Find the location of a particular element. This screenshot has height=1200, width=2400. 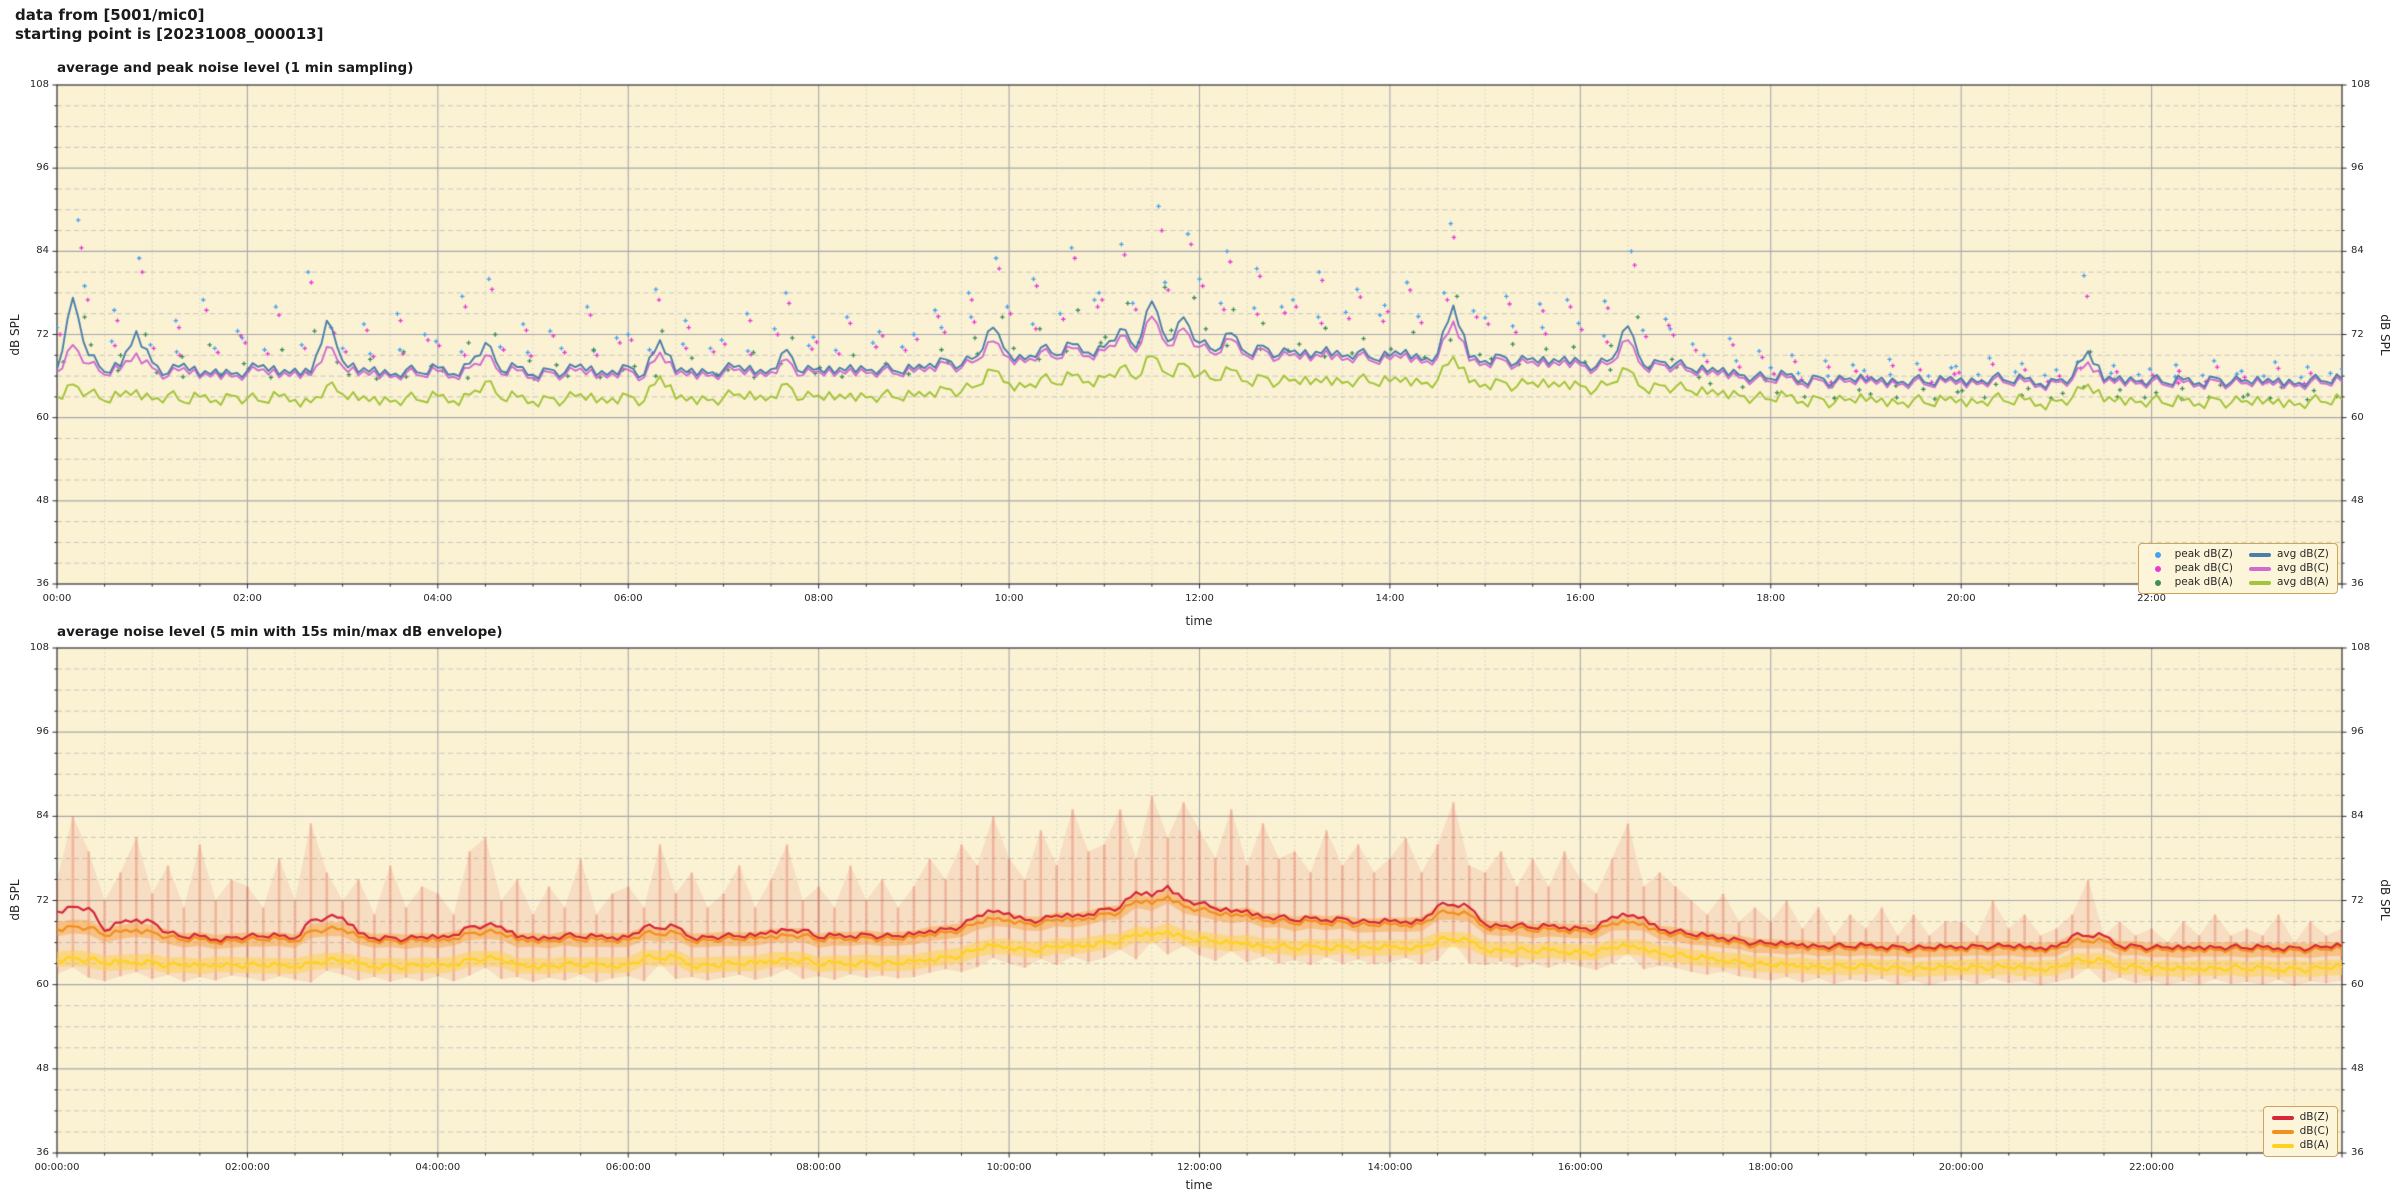

legend-item: peak dB(Z) is located at coordinates (2190, 554).